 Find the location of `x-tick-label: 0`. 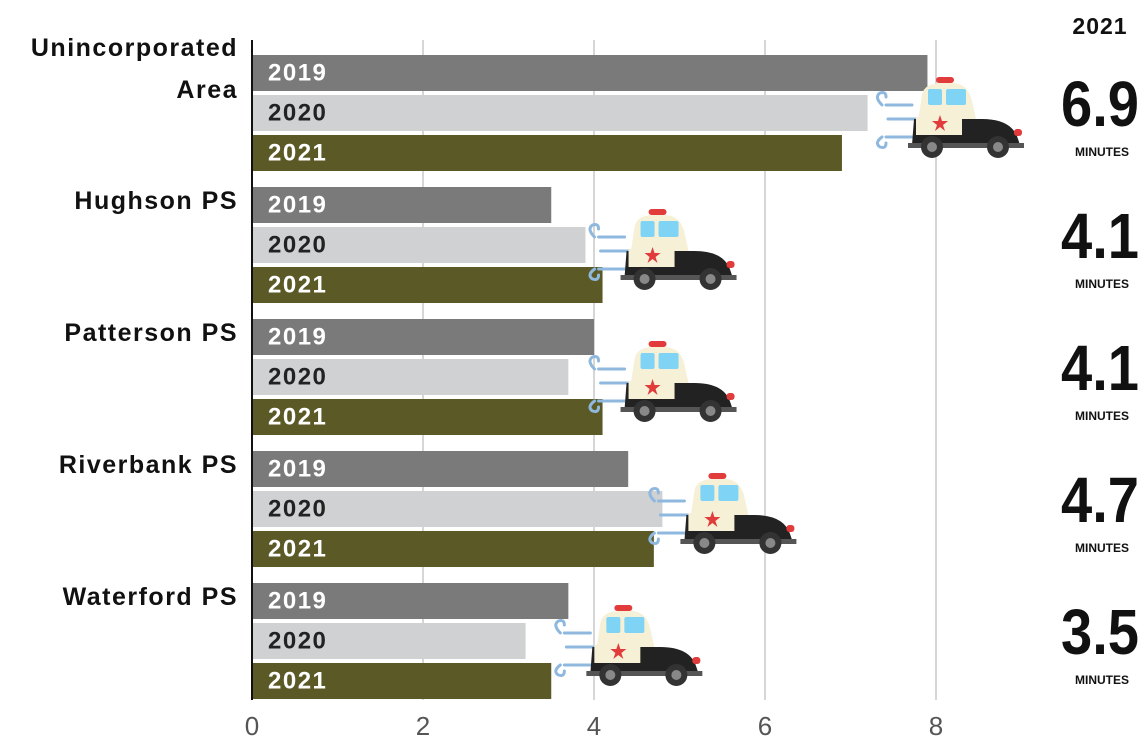

x-tick-label: 0 is located at coordinates (252, 725).